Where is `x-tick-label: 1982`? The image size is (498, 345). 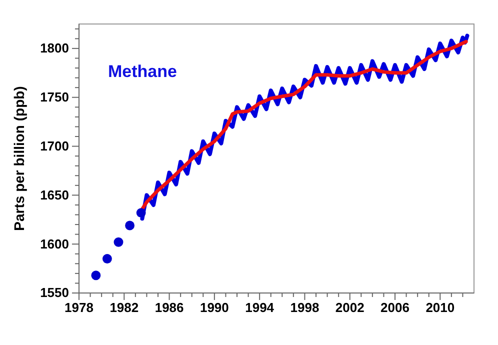 x-tick-label: 1982 is located at coordinates (124, 308).